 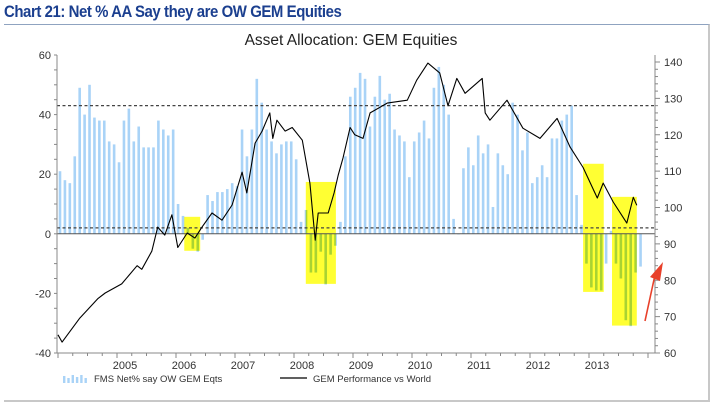 What do you see at coordinates (479, 366) in the screenshot?
I see `x-tick-label: 2011` at bounding box center [479, 366].